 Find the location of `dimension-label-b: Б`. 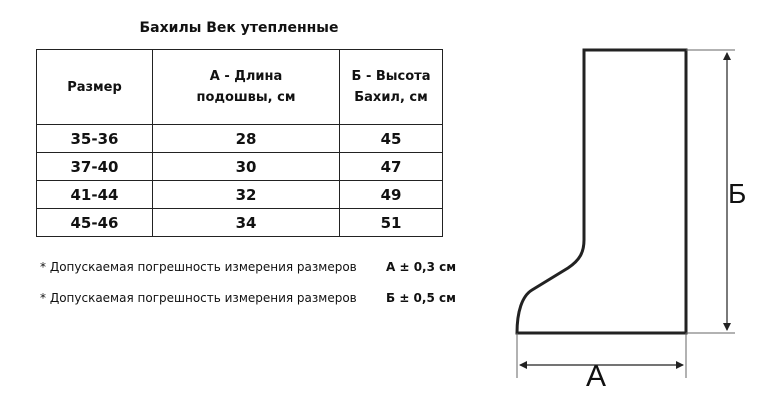

dimension-label-b: Б is located at coordinates (737, 193).